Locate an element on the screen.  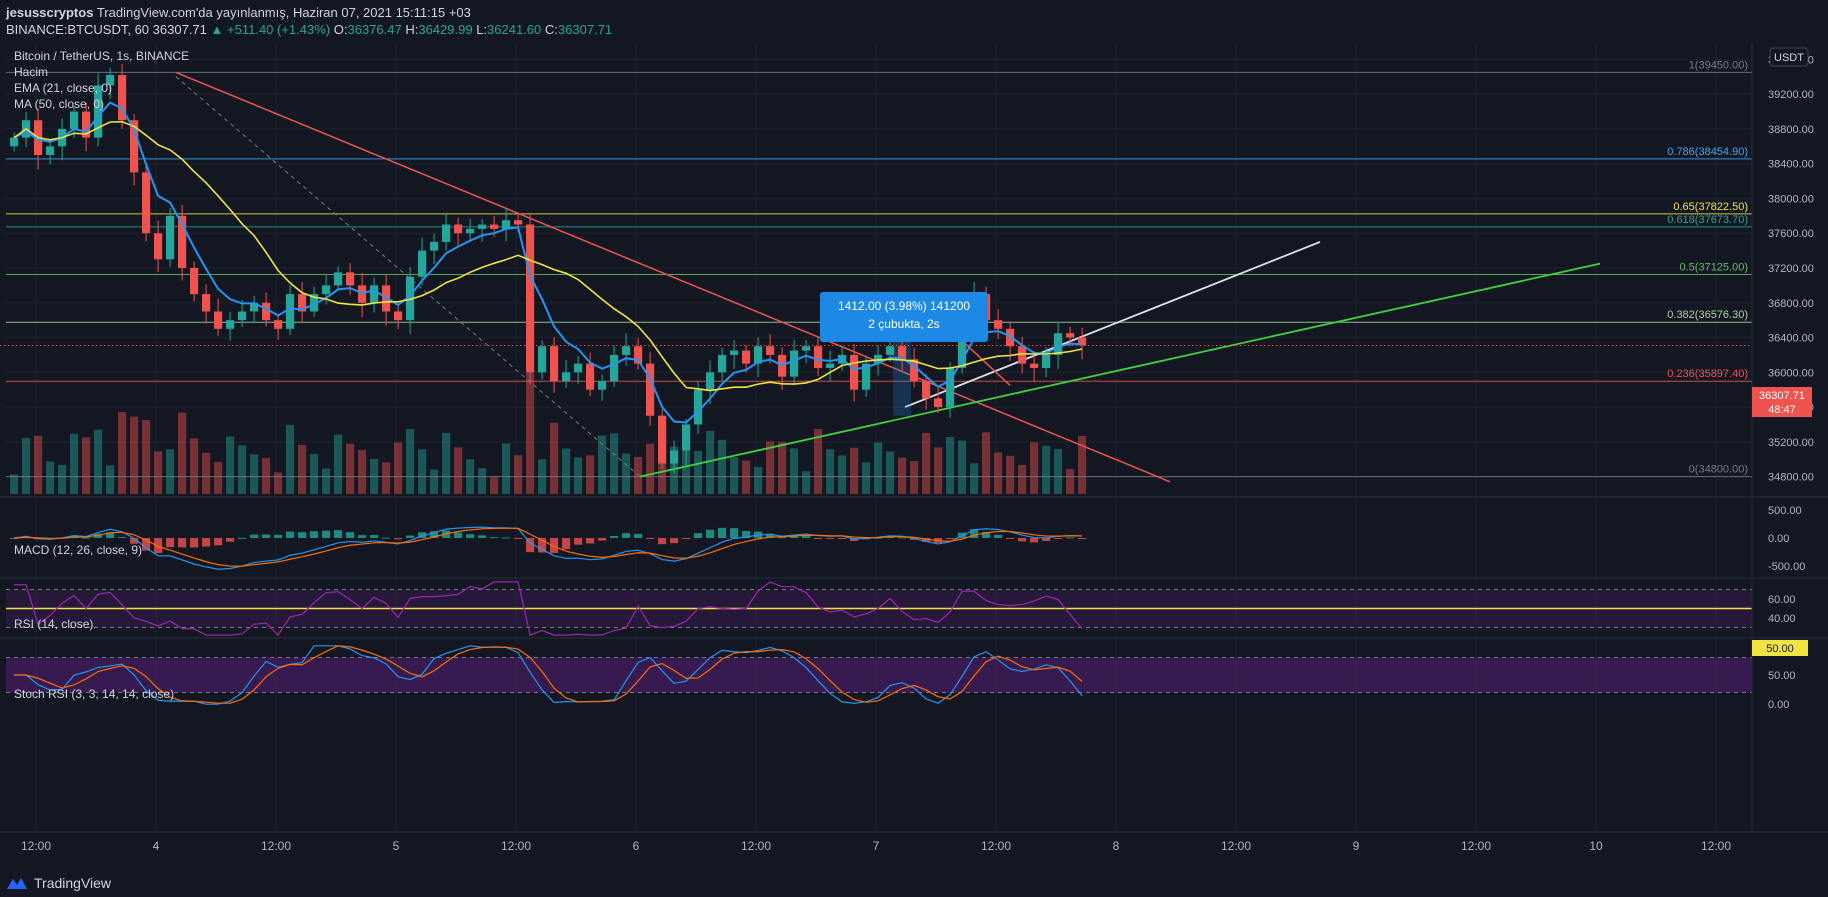
price-tick-label: 38000.00 is located at coordinates (1791, 199).